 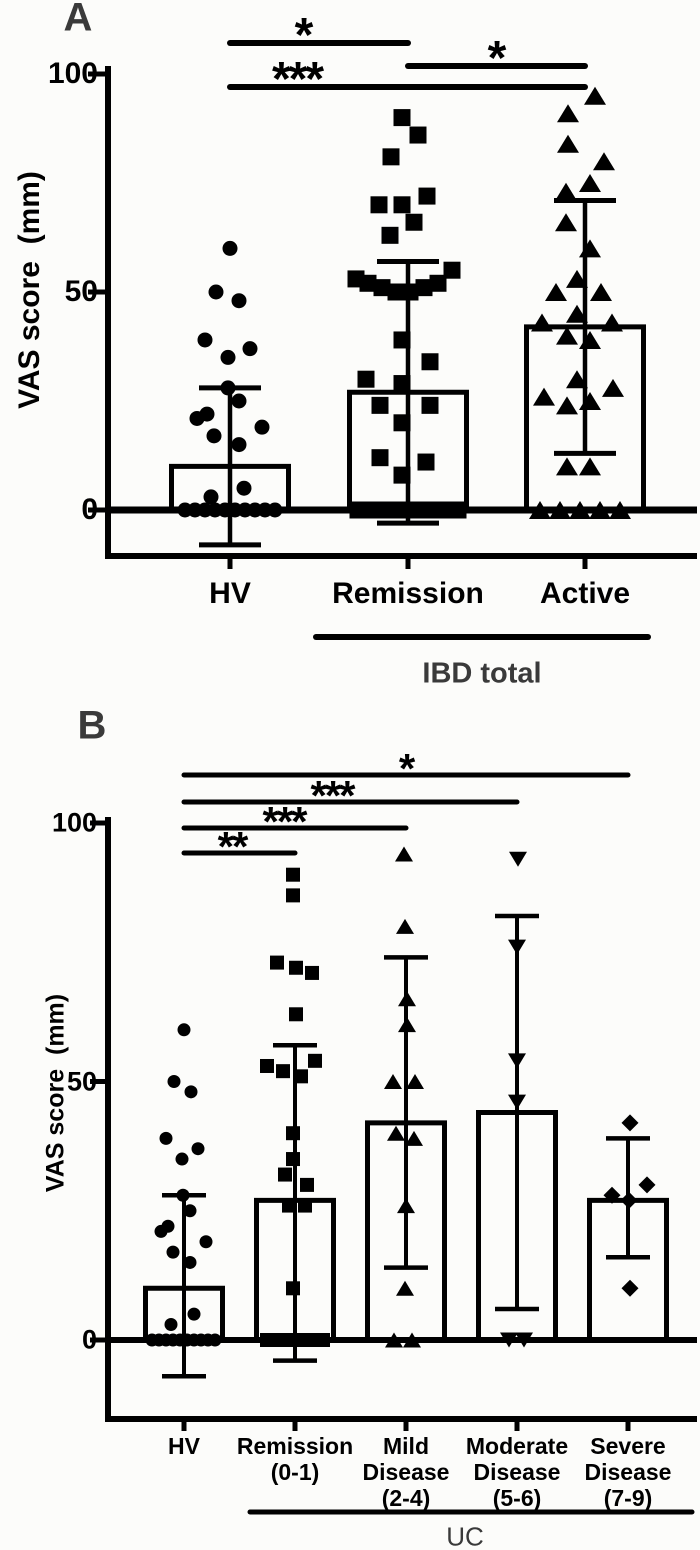 I want to click on category-label: Remission, so click(x=408, y=594).